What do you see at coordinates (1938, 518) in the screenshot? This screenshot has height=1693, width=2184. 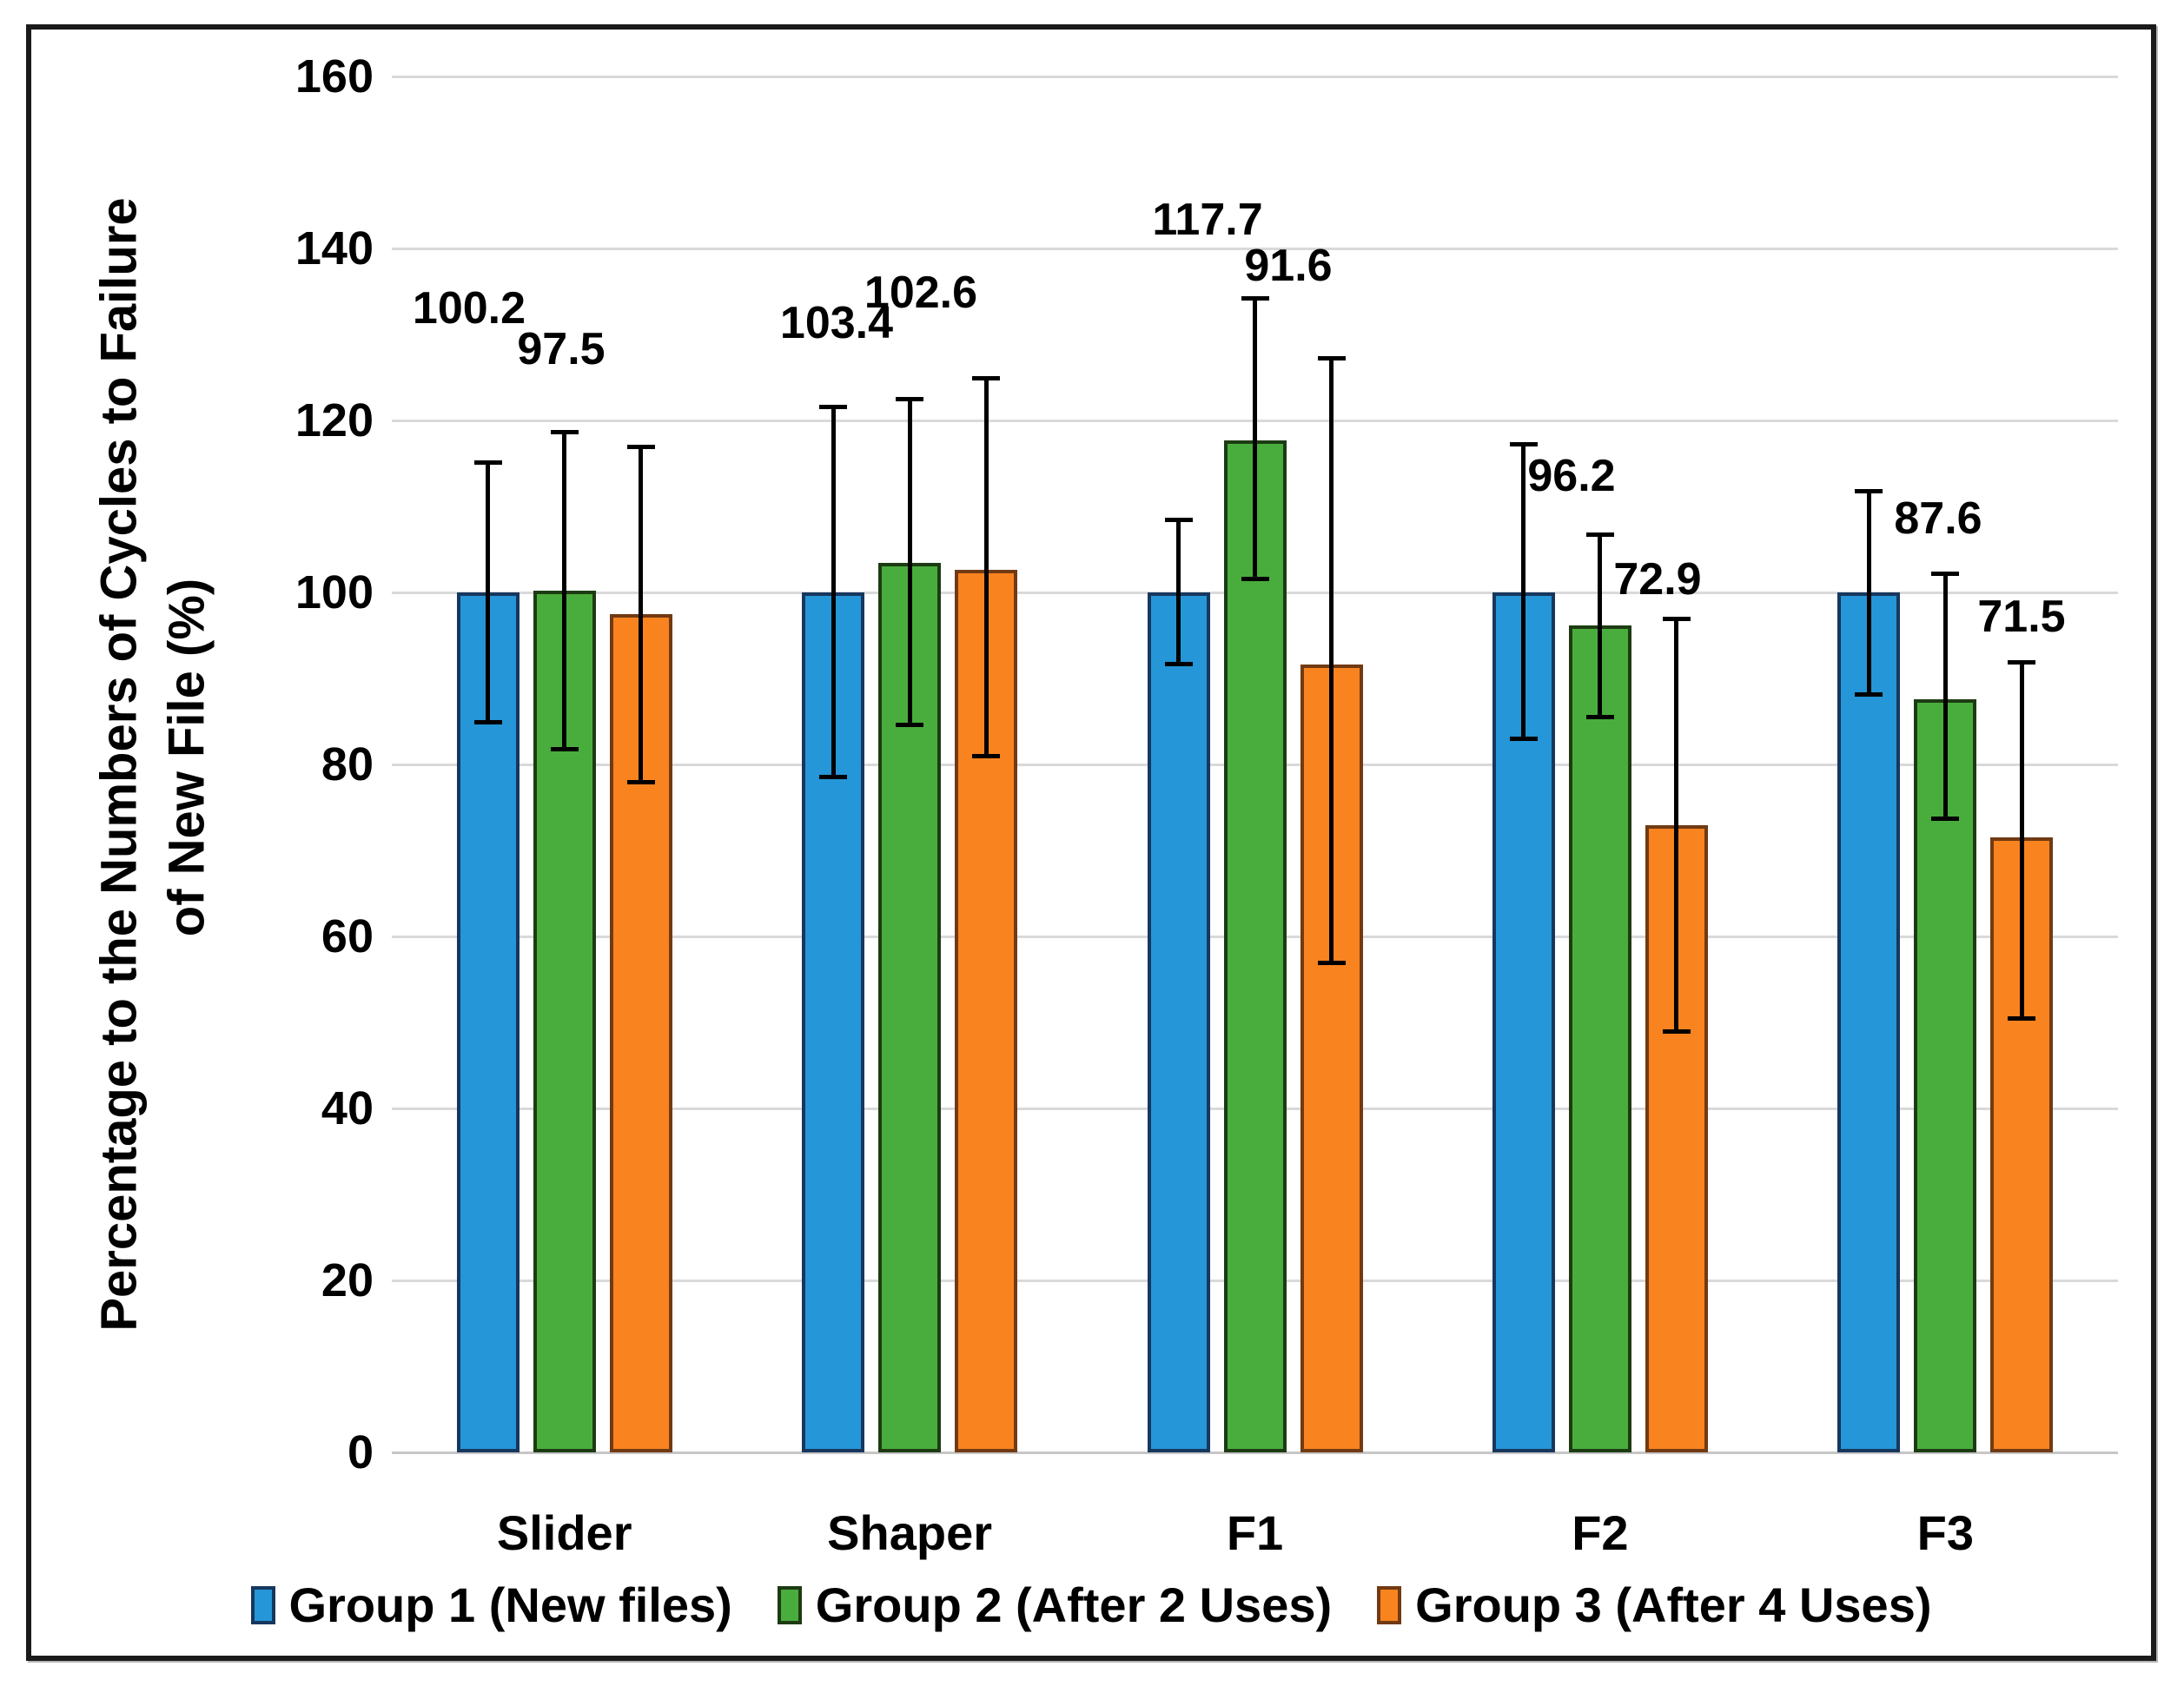 I see `data-label-87.6: 87.6` at bounding box center [1938, 518].